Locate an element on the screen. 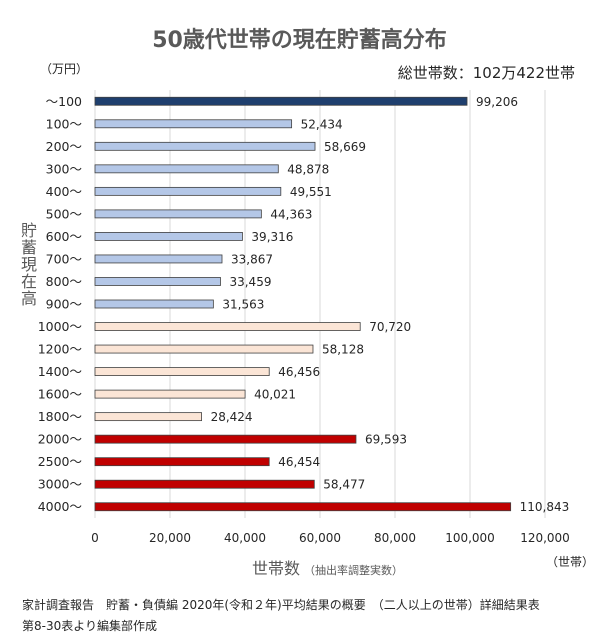 Image resolution: width=599 pixels, height=641 pixels. data-label: 46,456 is located at coordinates (299, 372).